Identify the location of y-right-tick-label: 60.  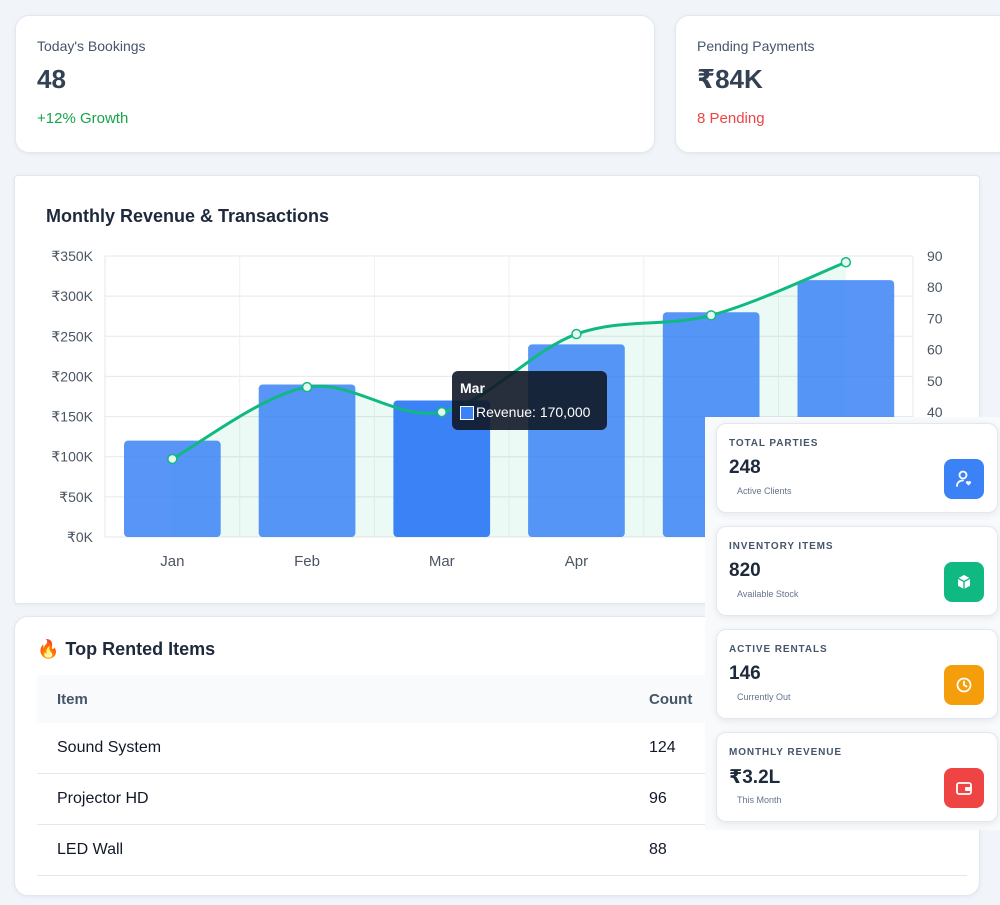
(935, 350).